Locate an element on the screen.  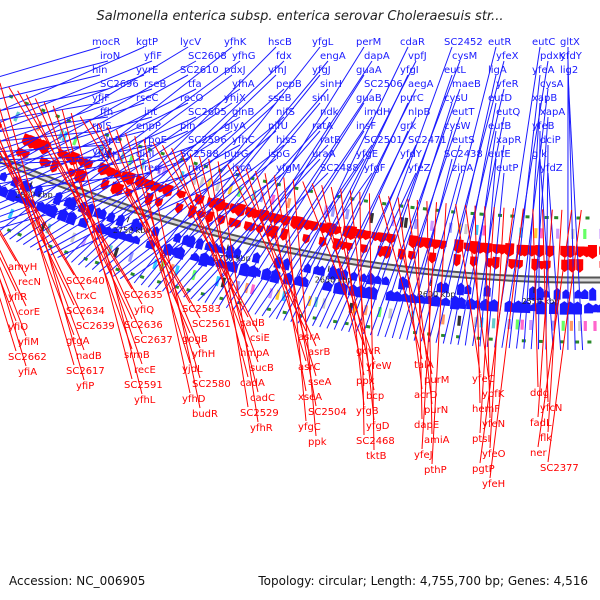
forward-gene-label: rplS is located at coordinates (102, 126).